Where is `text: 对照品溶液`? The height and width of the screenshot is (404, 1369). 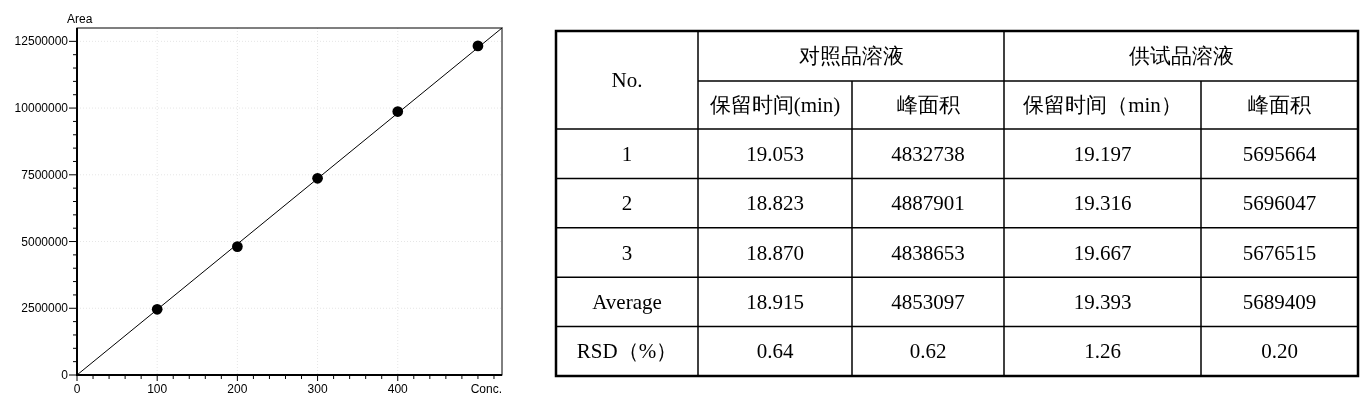
text: 对照品溶液 is located at coordinates (851, 56).